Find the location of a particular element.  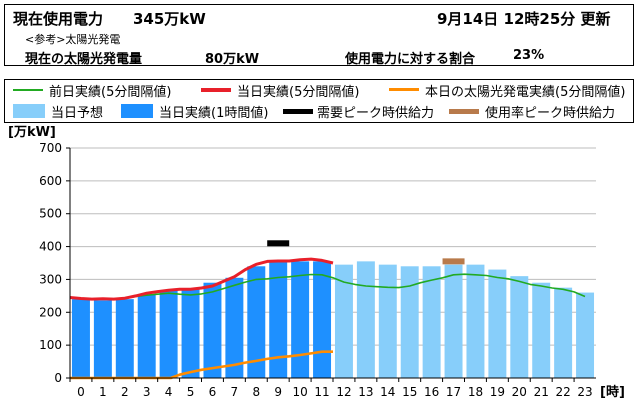

legend-swatch-hourly is located at coordinates (137, 111).